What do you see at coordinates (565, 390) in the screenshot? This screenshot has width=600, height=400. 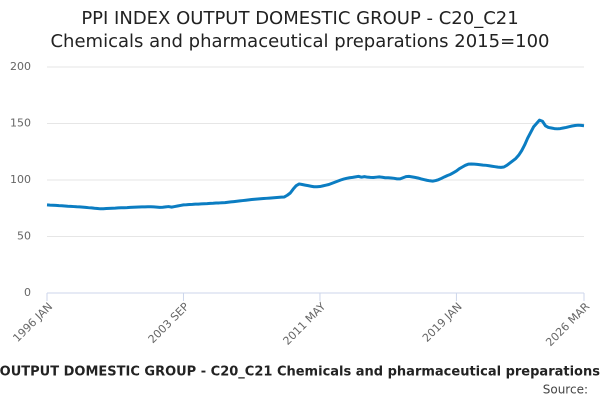 I see `source-label: Source:` at bounding box center [565, 390].